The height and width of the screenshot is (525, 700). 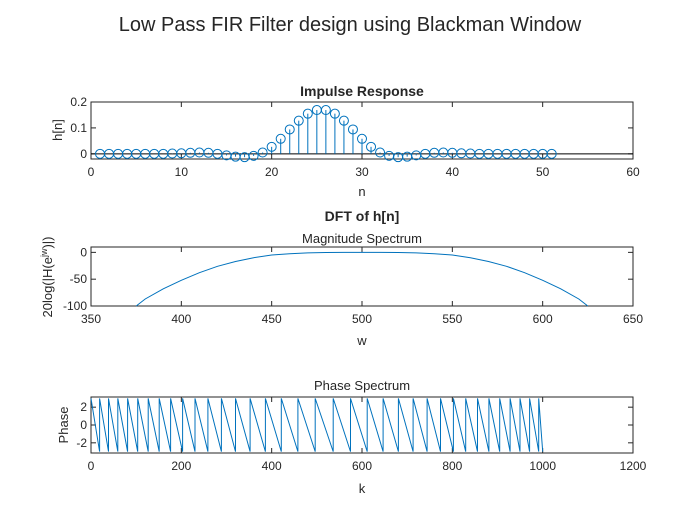 I want to click on impulse-ytick-label: 0, so click(x=83, y=154).